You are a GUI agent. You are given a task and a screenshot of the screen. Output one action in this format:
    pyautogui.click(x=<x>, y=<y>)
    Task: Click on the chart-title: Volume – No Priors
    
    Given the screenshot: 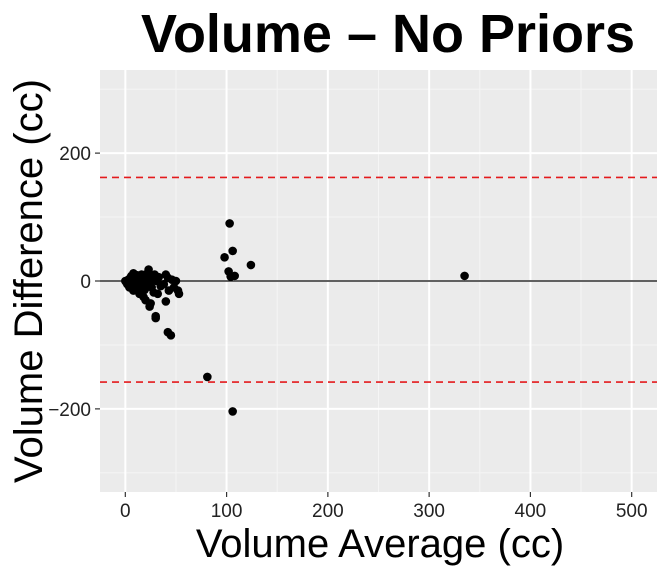 What is the action you would take?
    pyautogui.click(x=388, y=34)
    